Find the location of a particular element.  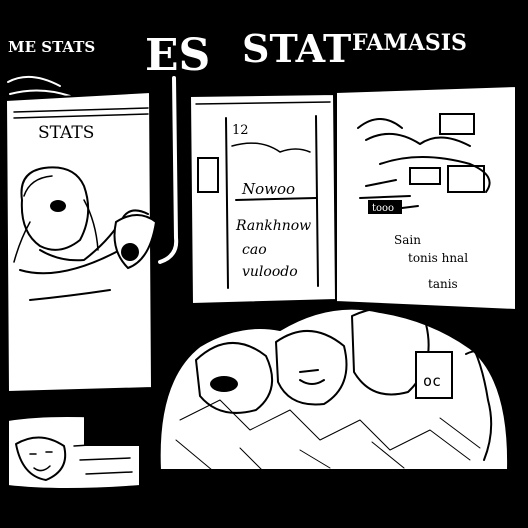

left-panel-label: STATS is located at coordinates (66, 133).